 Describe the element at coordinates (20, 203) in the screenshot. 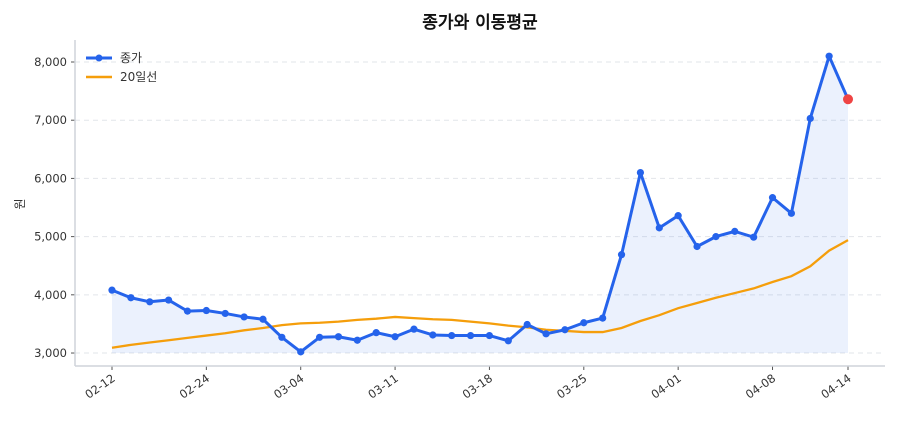

I see `y-axis-label: 원` at that location.